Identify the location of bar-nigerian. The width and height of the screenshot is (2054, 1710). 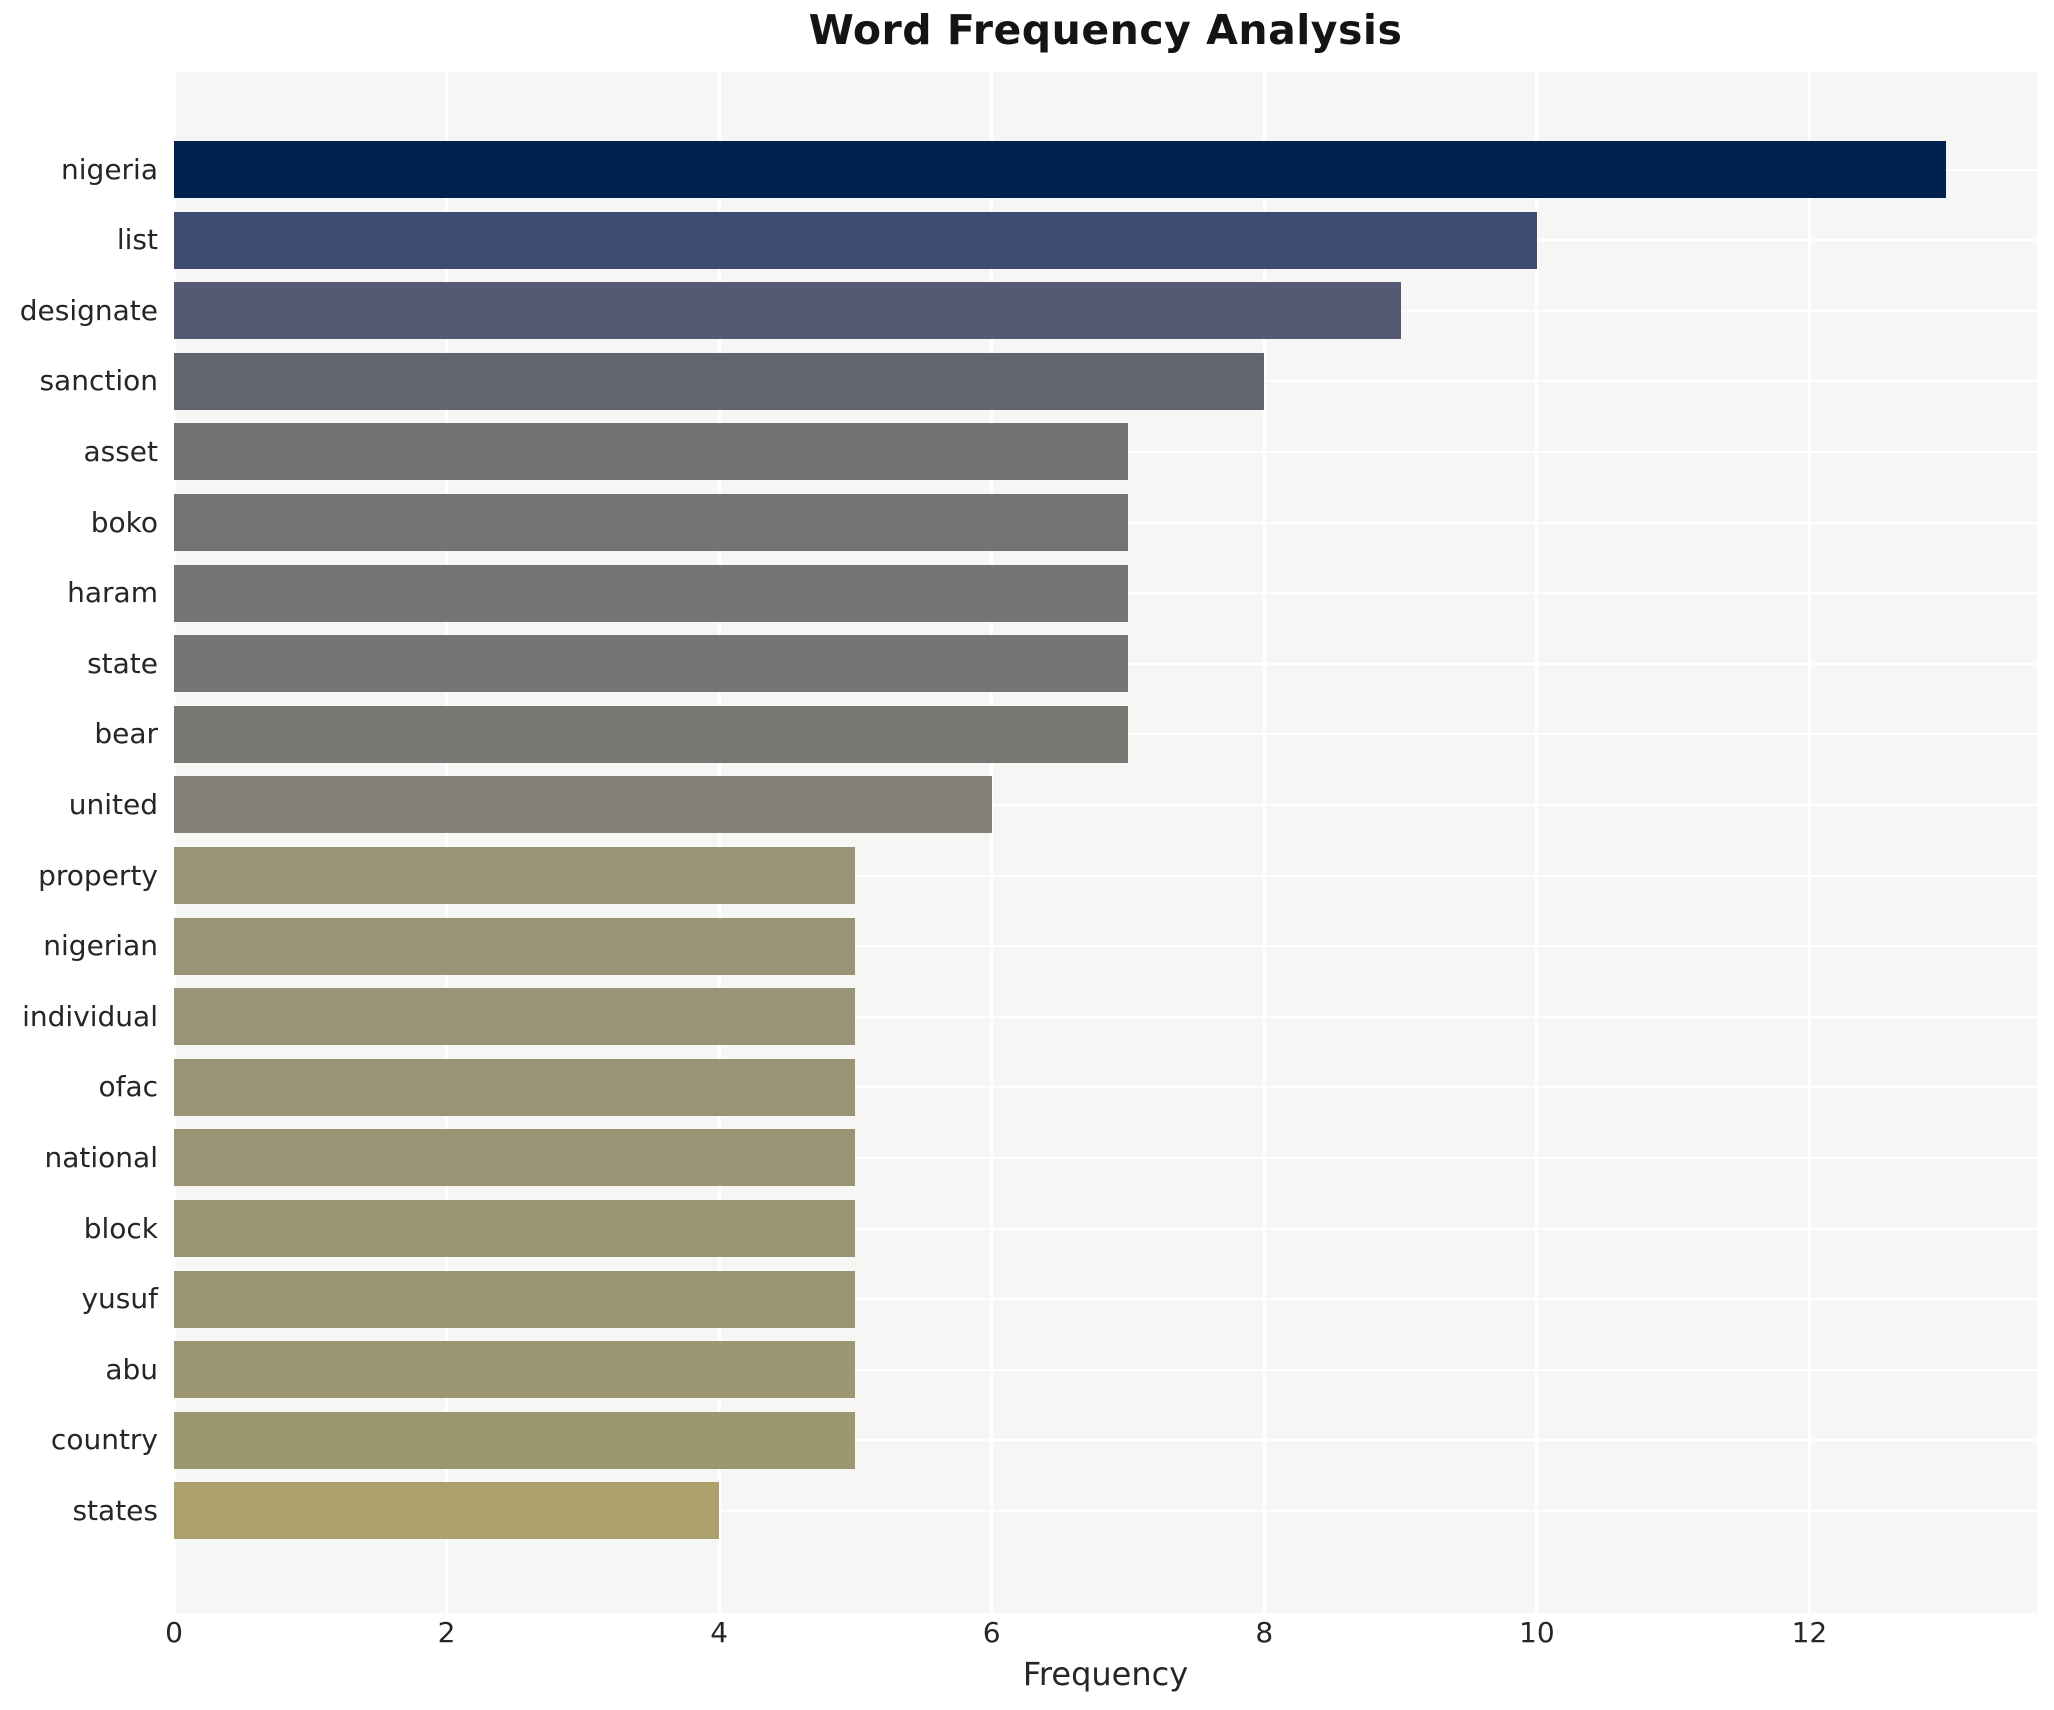
(515, 946).